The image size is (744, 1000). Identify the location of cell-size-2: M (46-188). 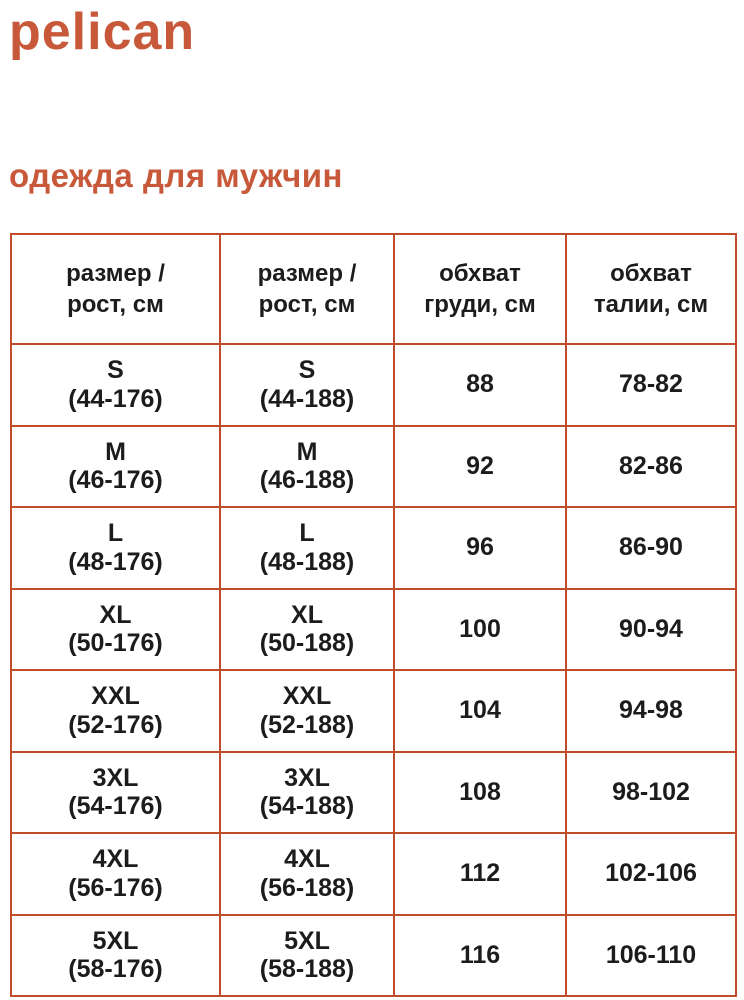
(307, 466).